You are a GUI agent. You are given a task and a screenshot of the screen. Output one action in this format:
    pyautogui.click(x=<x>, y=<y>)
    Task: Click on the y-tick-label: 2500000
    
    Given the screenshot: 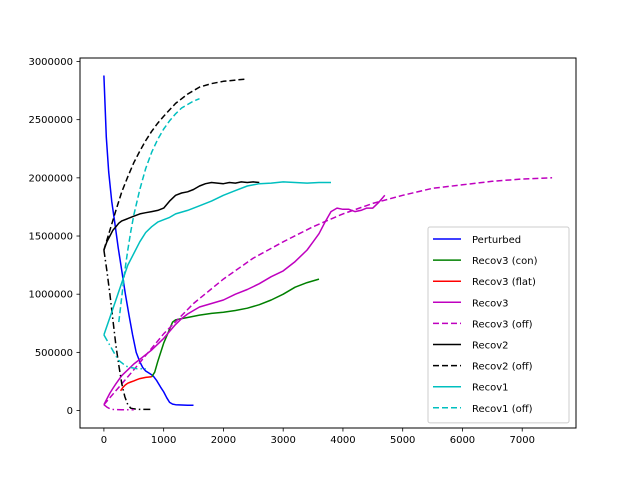 What is the action you would take?
    pyautogui.click(x=50, y=120)
    